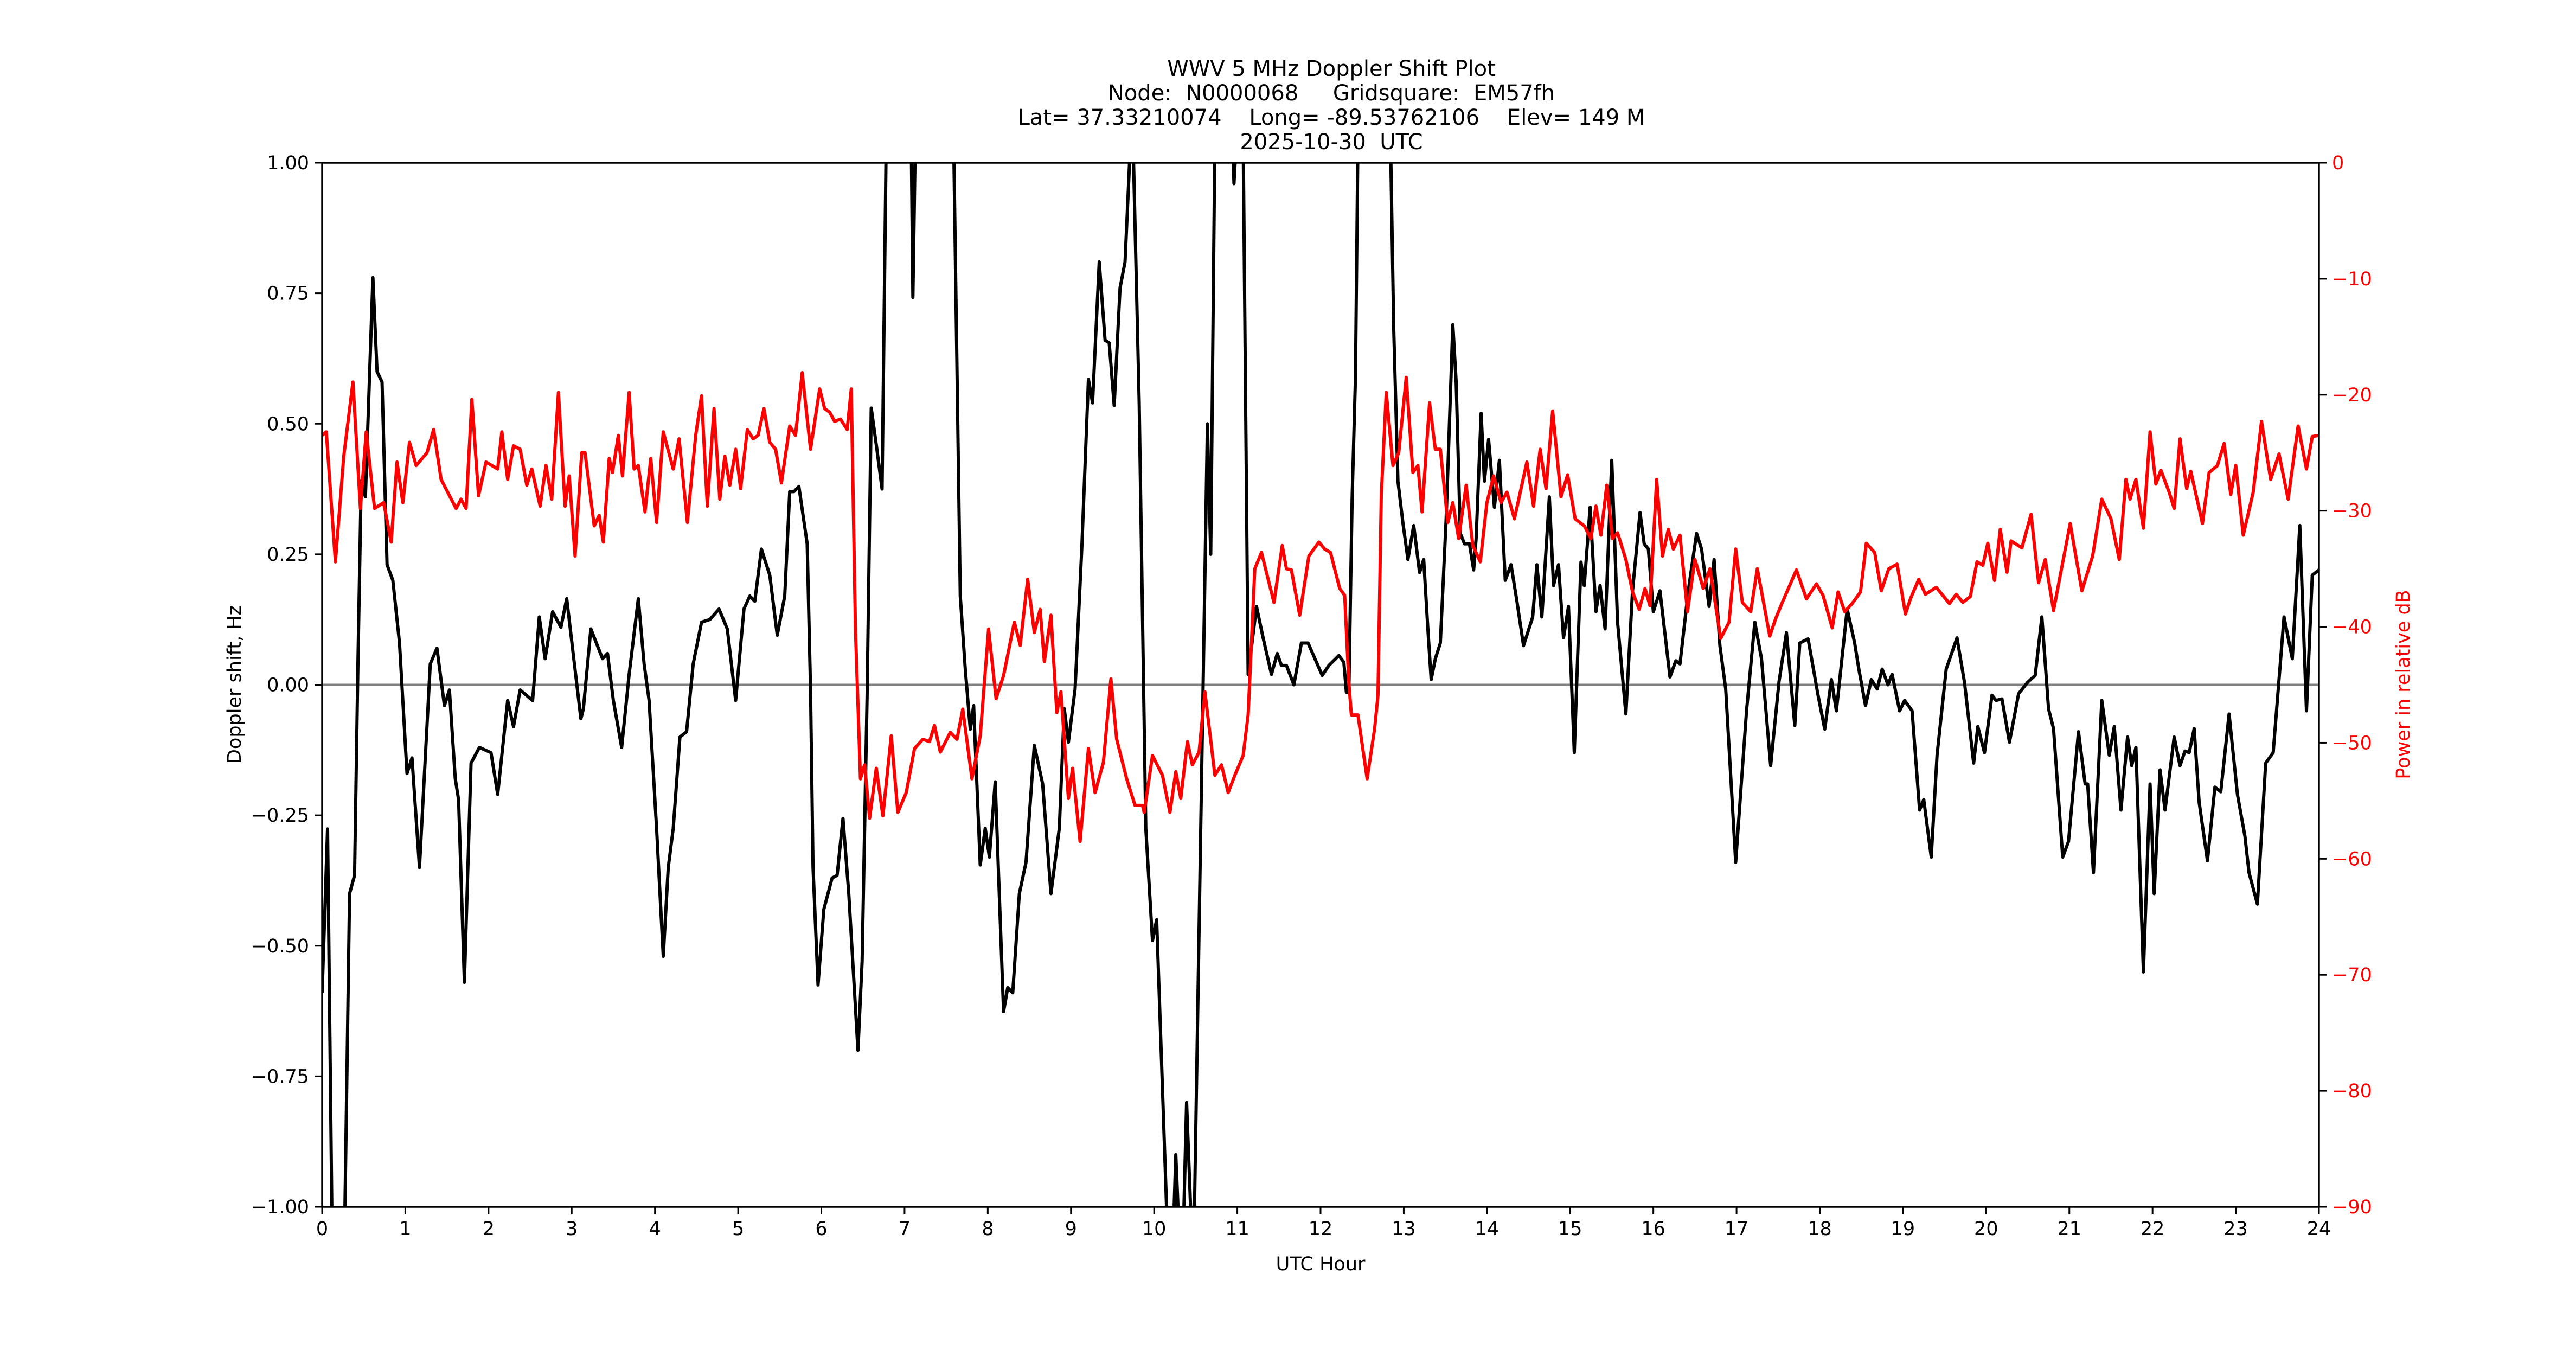 This screenshot has height=1356, width=2576. What do you see at coordinates (280, 1207) in the screenshot?
I see `y-left-tick-label: −1.00` at bounding box center [280, 1207].